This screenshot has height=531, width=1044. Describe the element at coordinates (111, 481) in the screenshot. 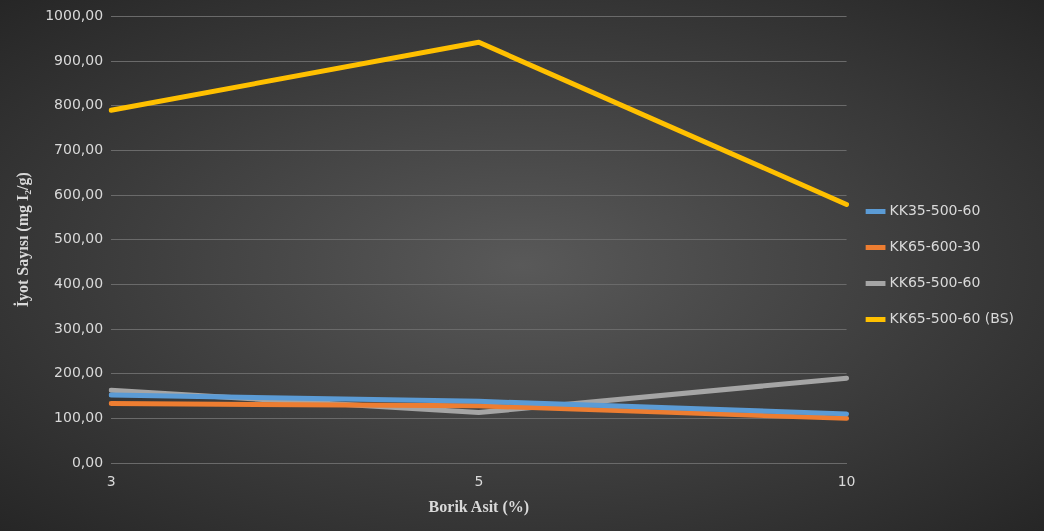

I see `x-tick-label: 3` at that location.